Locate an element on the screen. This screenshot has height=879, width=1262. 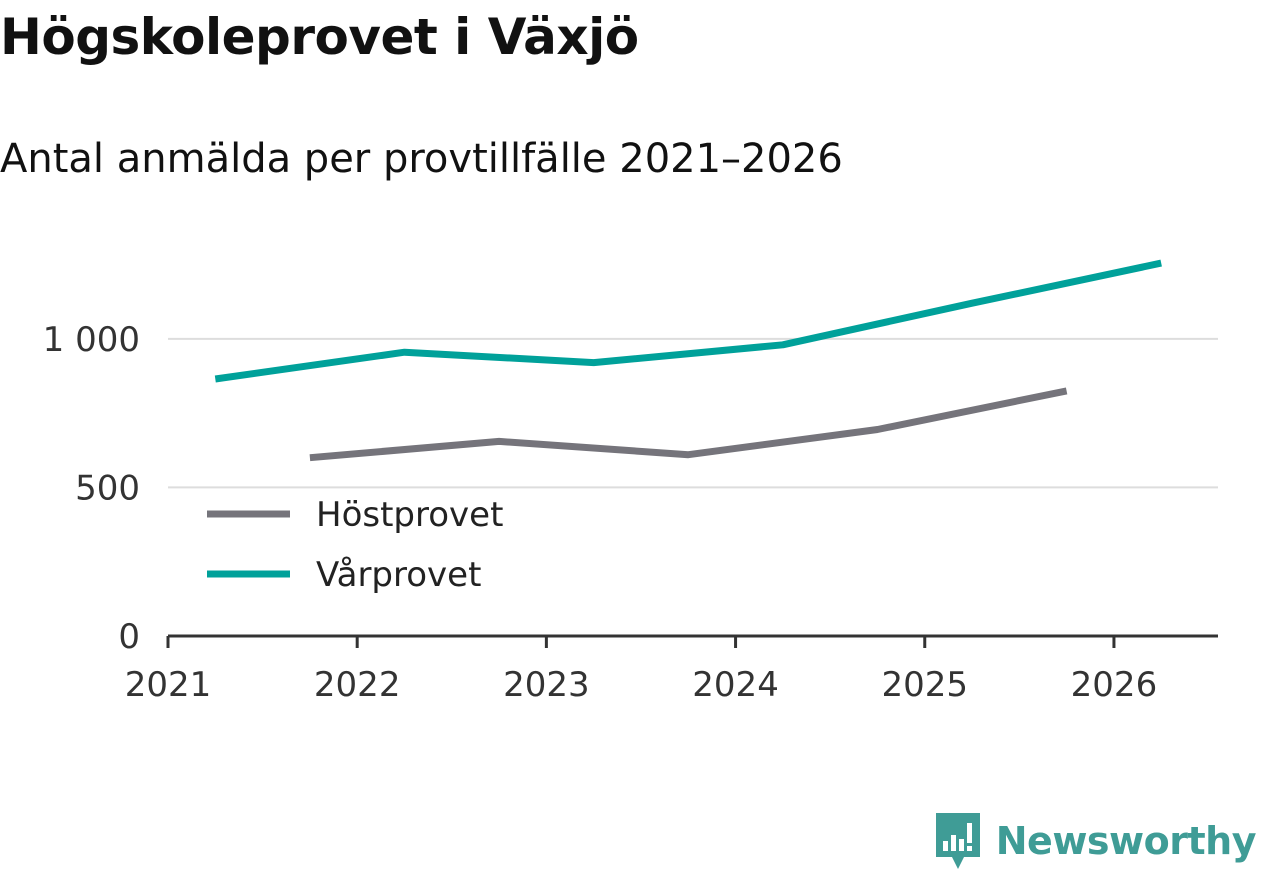
x-tick-label: 2022 is located at coordinates (357, 685).